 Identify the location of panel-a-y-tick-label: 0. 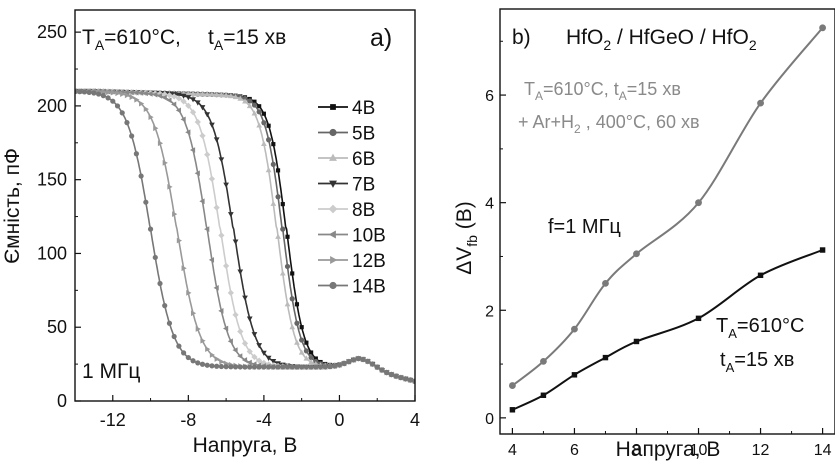
(62, 401).